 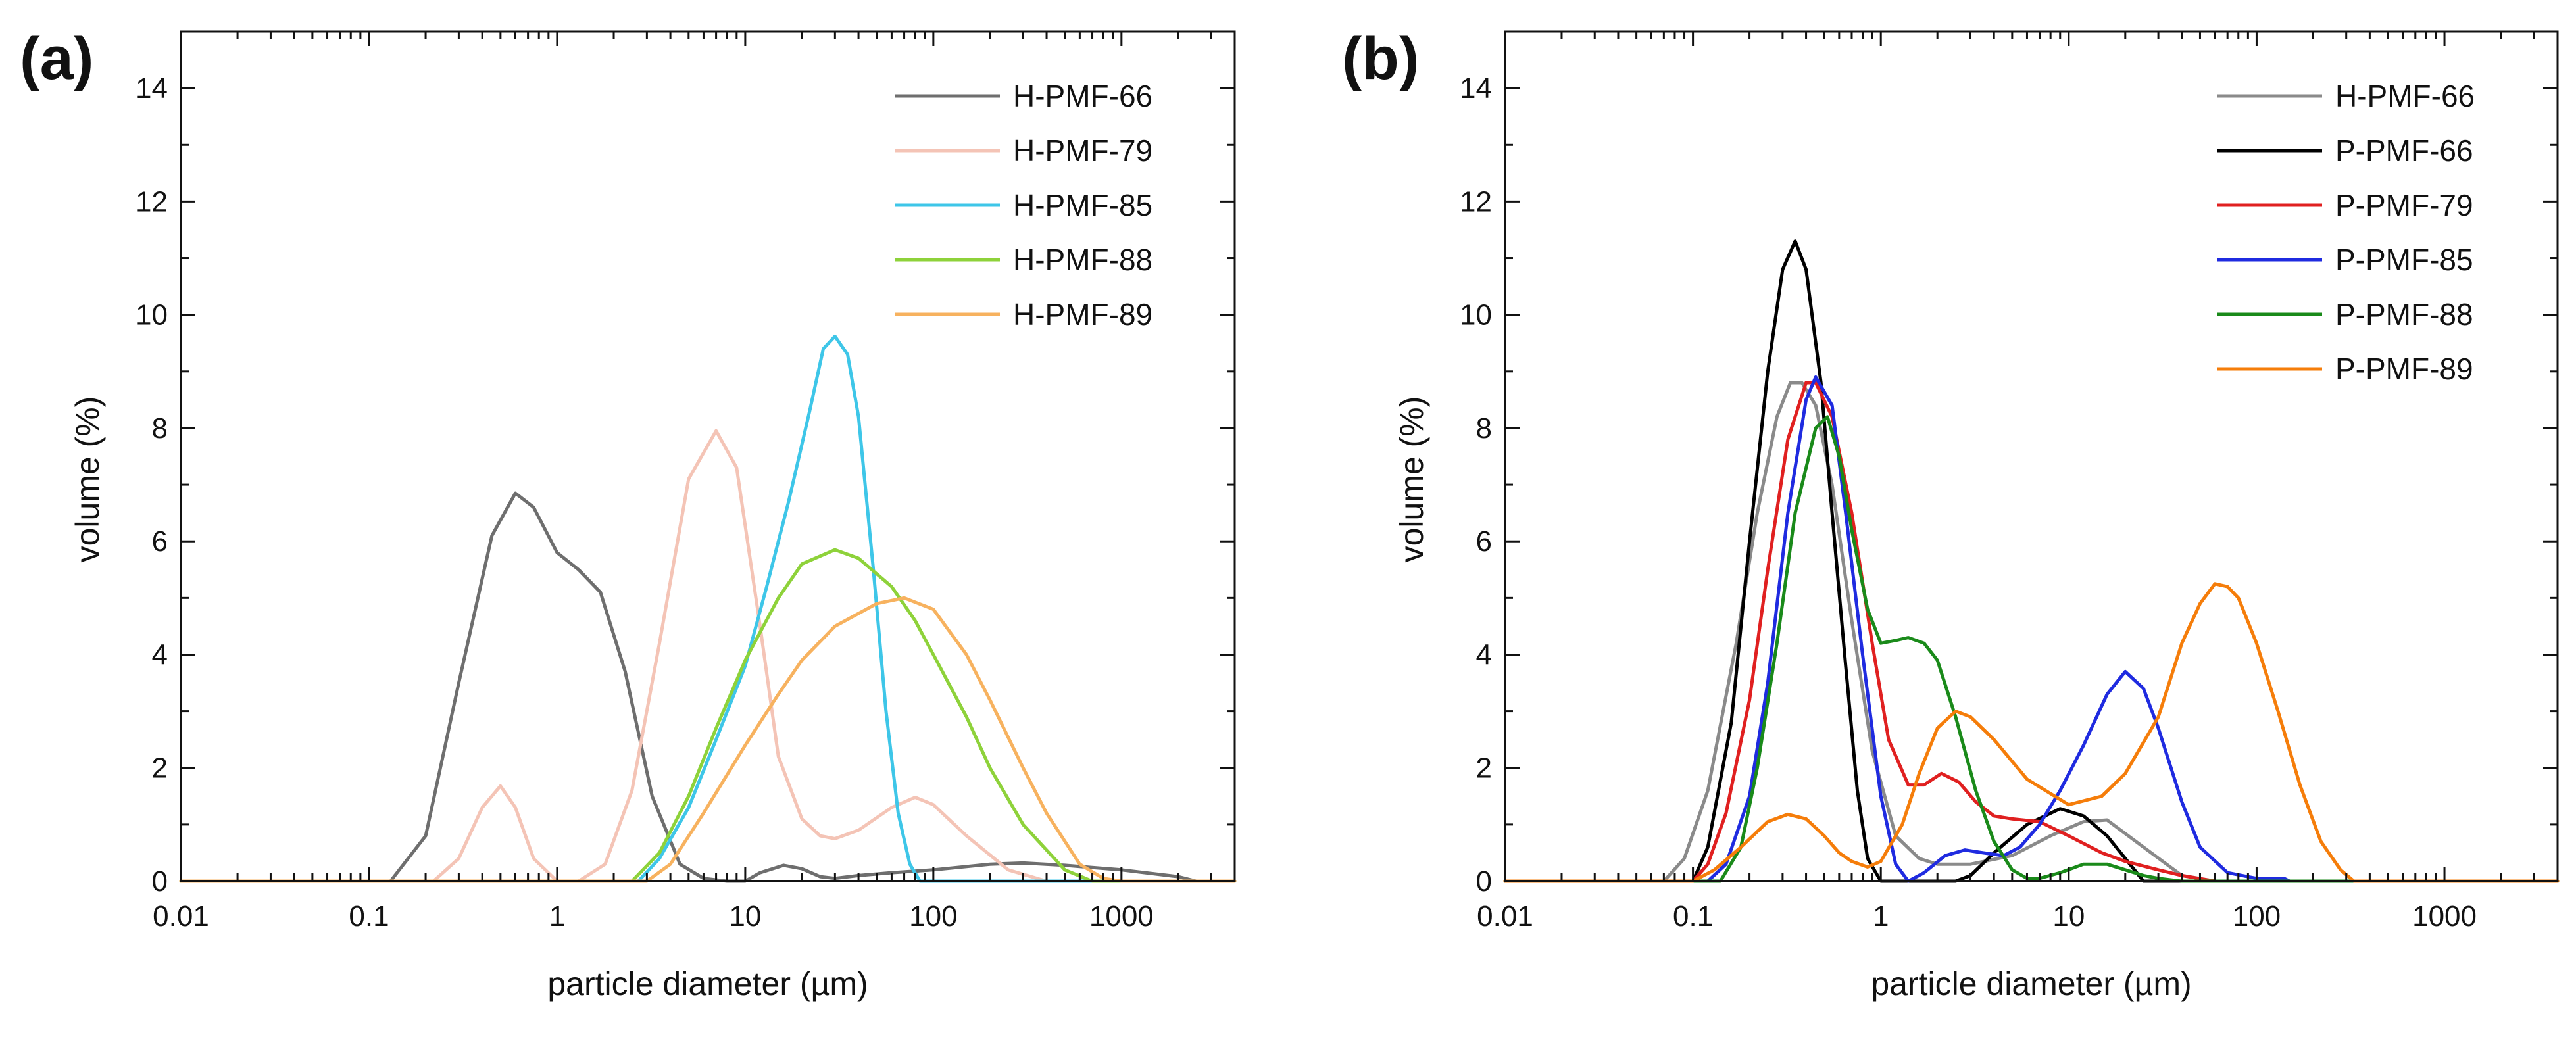 What do you see at coordinates (2404, 205) in the screenshot?
I see `legend-label: P-PMF-79` at bounding box center [2404, 205].